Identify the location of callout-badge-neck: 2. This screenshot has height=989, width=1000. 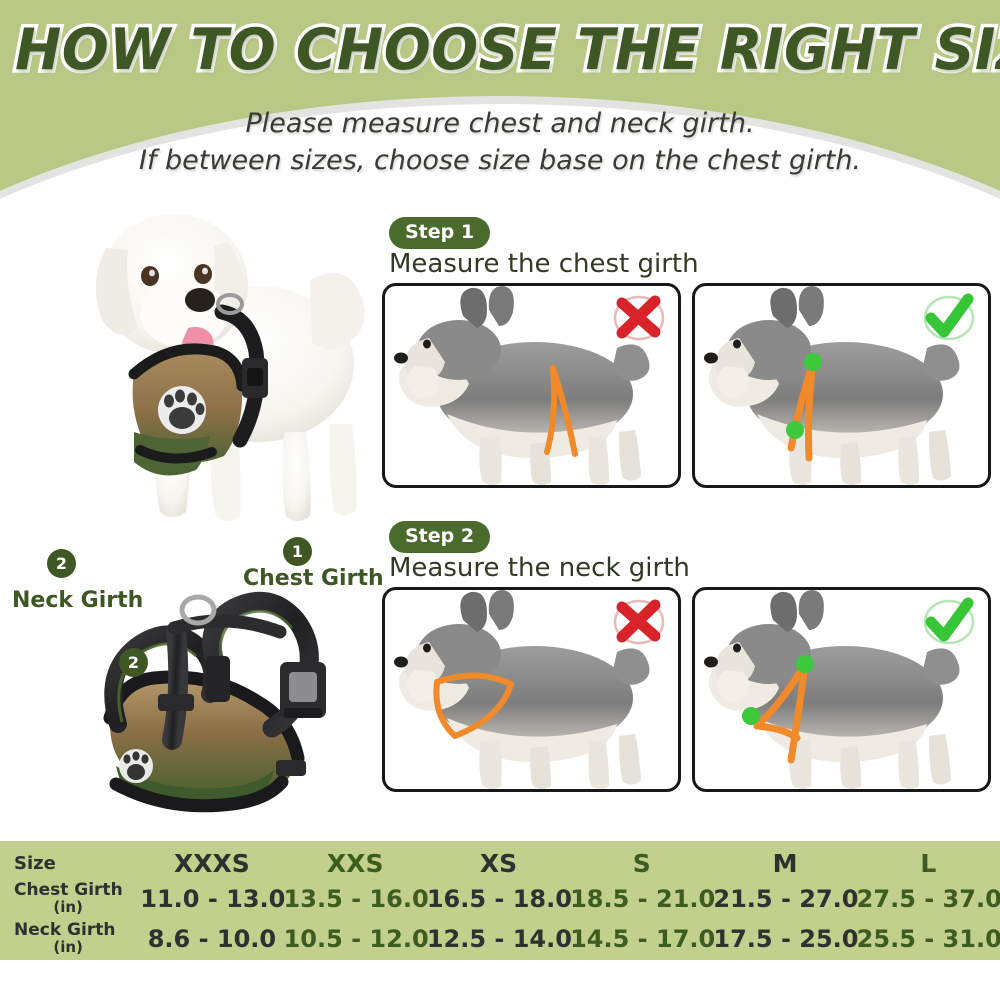
(61, 563).